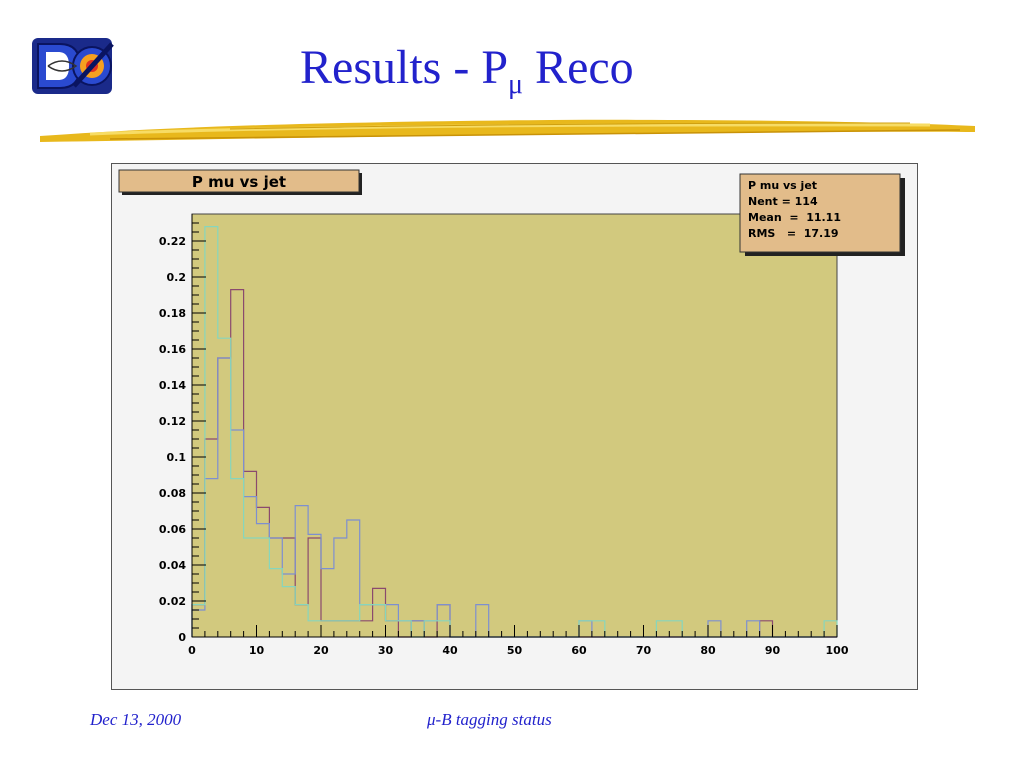 This screenshot has height=768, width=1024. I want to click on x-tick-label: 80, so click(708, 650).